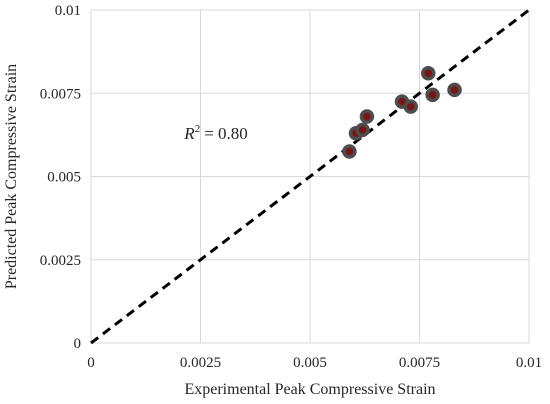  I want to click on x-tick-label: 0, so click(91, 363).